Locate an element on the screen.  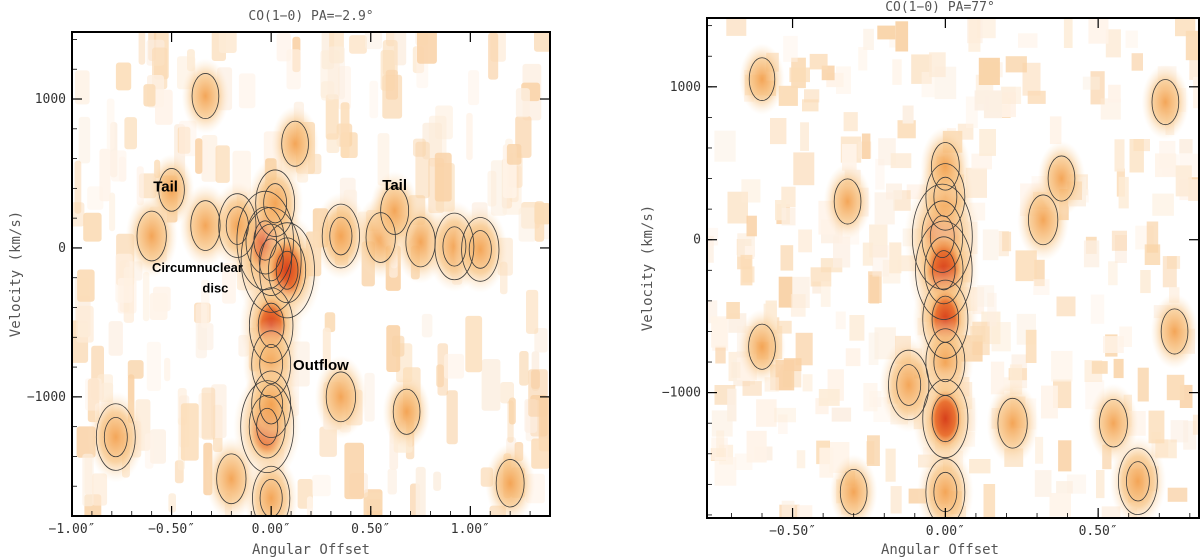
annotation-label: Outflow is located at coordinates (321, 365).